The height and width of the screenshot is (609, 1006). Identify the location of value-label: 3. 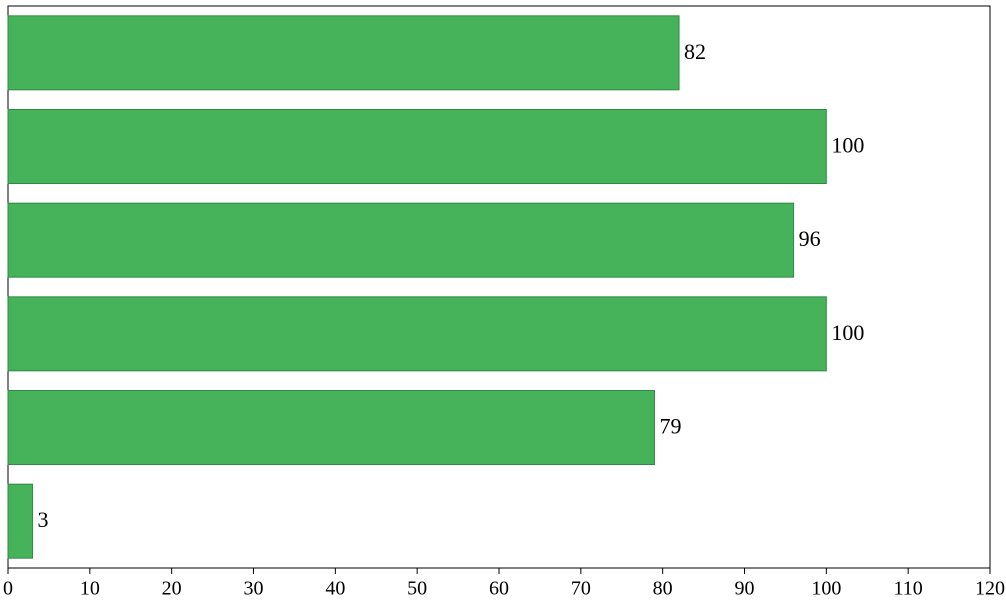
(43, 519).